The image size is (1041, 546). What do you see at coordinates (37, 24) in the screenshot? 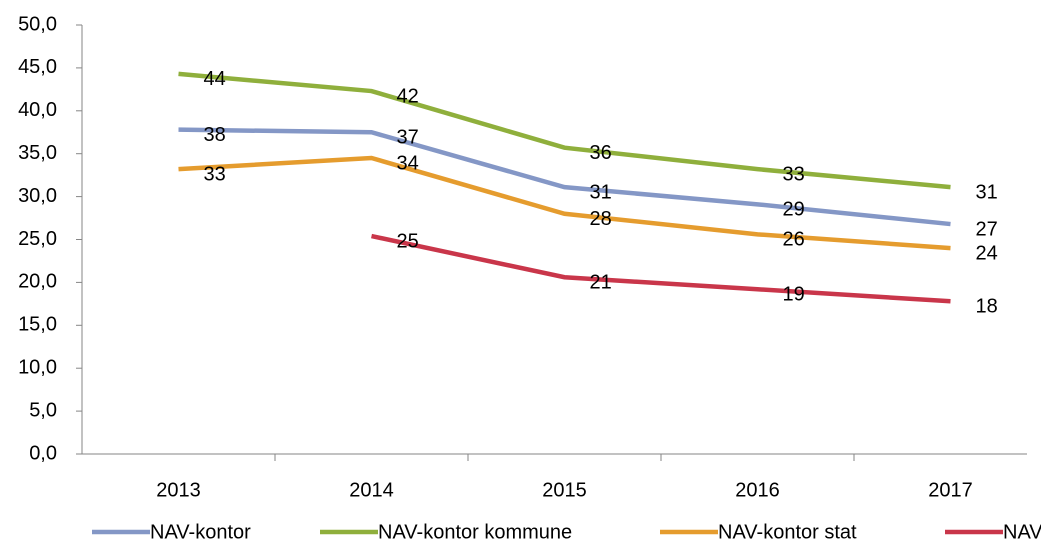
I see `y-tick-label: 50,0` at bounding box center [37, 24].